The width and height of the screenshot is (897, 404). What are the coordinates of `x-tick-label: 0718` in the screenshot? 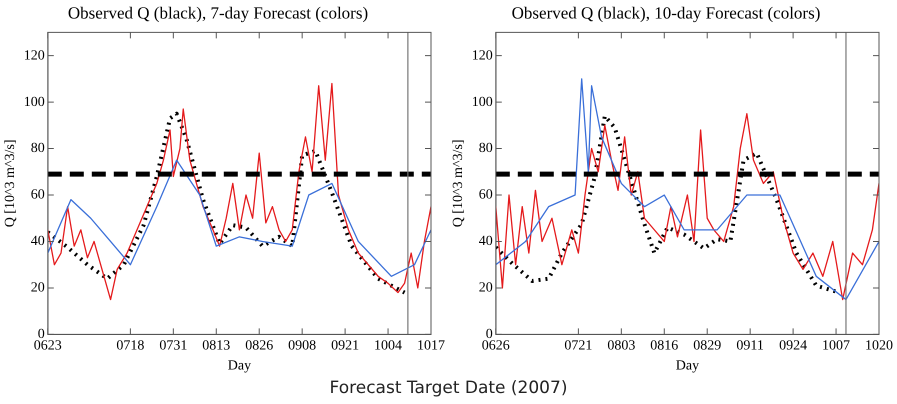 It's located at (130, 346).